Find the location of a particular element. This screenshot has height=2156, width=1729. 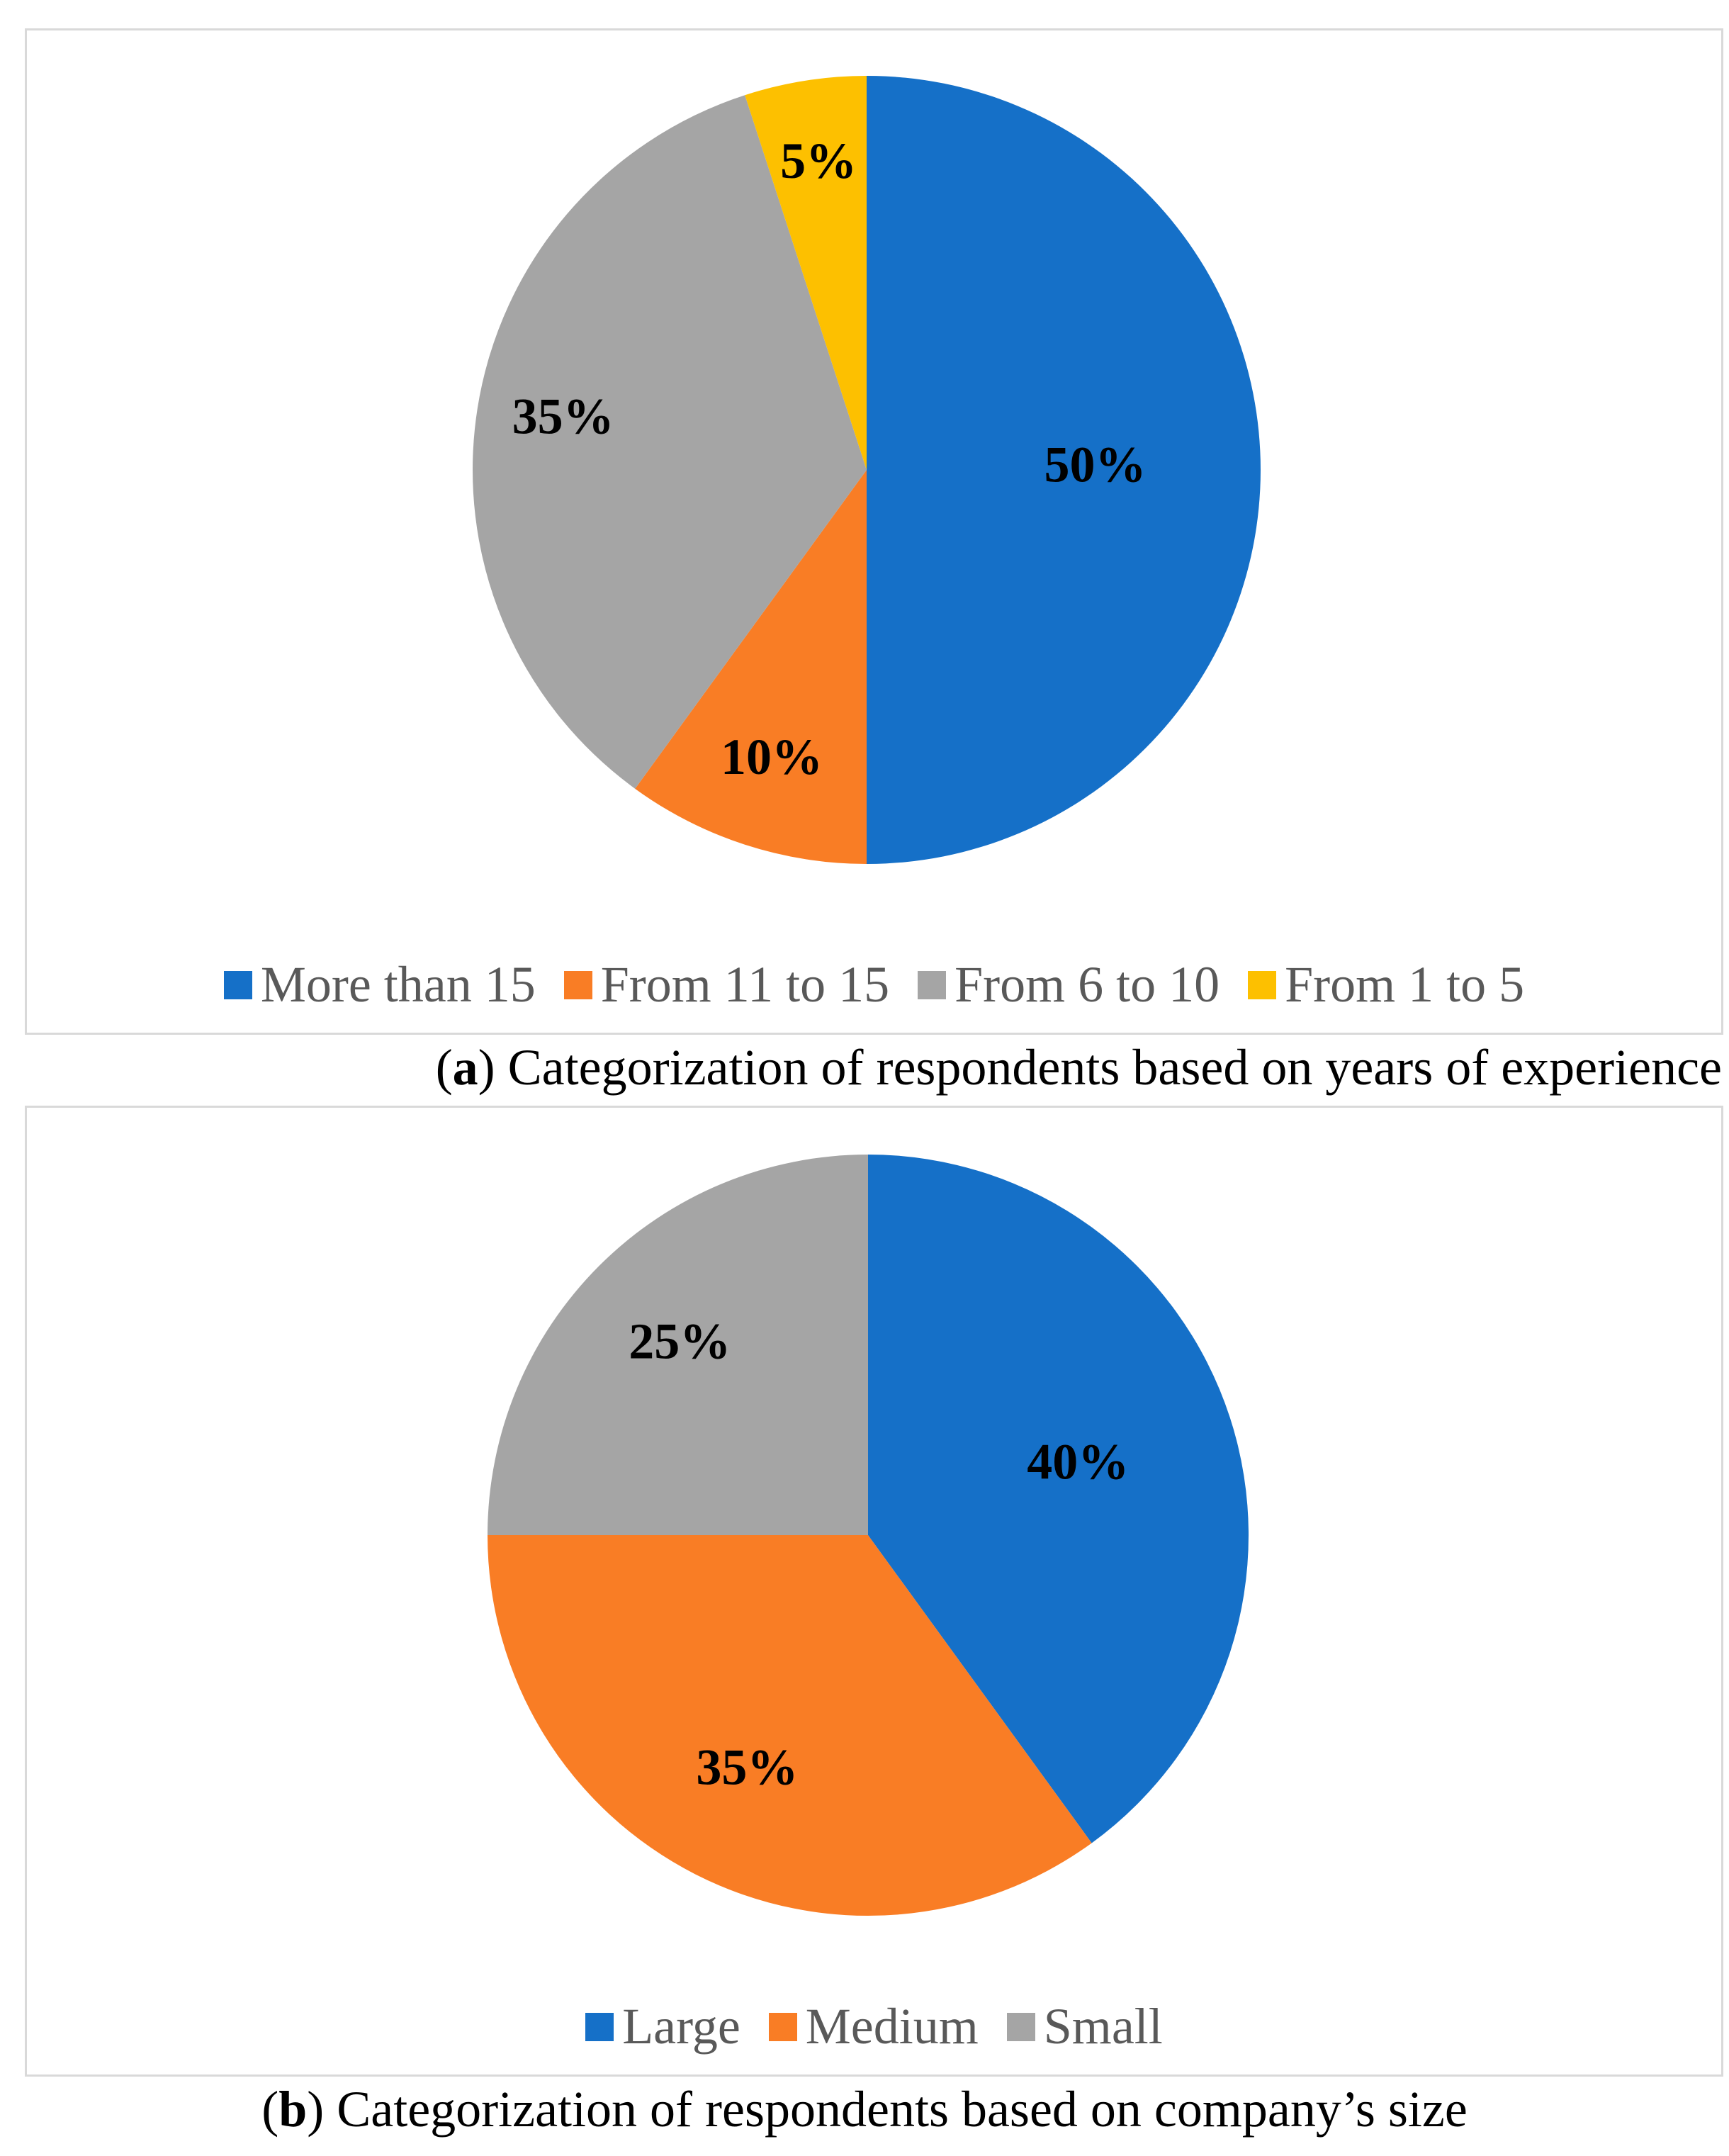

legend-label: From 11 to 15 is located at coordinates (745, 984).